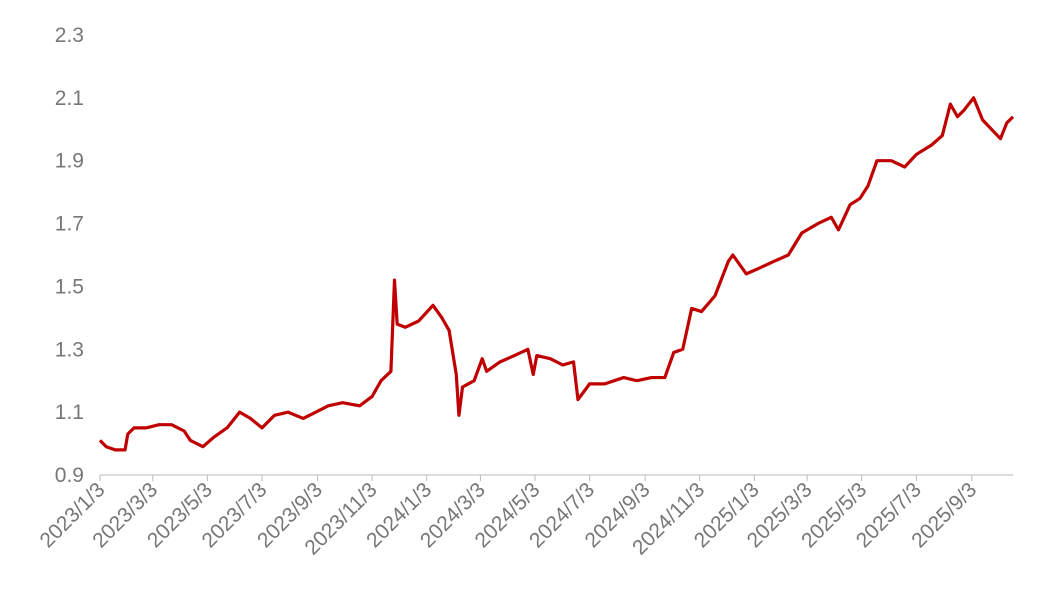  What do you see at coordinates (69, 475) in the screenshot?
I see `y-tick-label: 0.9` at bounding box center [69, 475].